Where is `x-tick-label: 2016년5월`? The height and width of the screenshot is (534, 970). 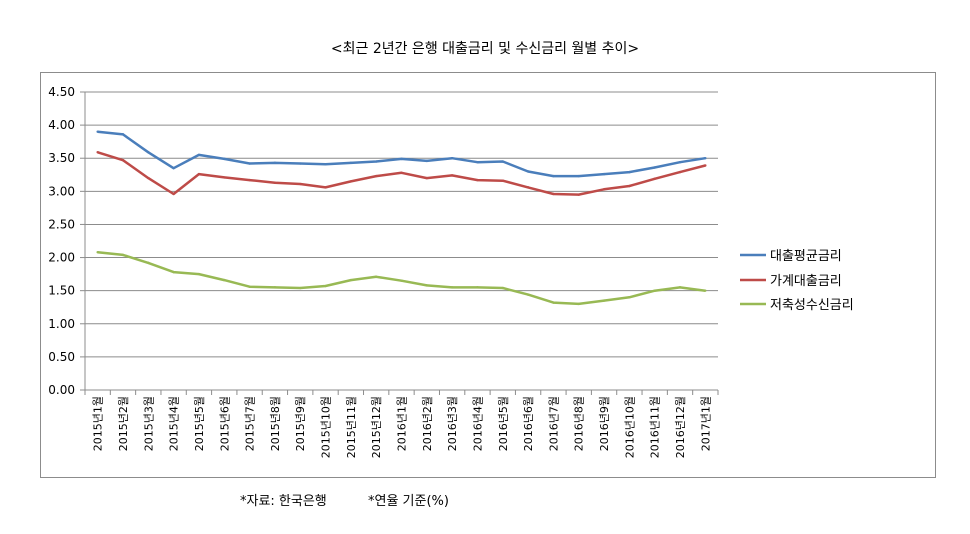 x-tick-label: 2016년5월 is located at coordinates (503, 423).